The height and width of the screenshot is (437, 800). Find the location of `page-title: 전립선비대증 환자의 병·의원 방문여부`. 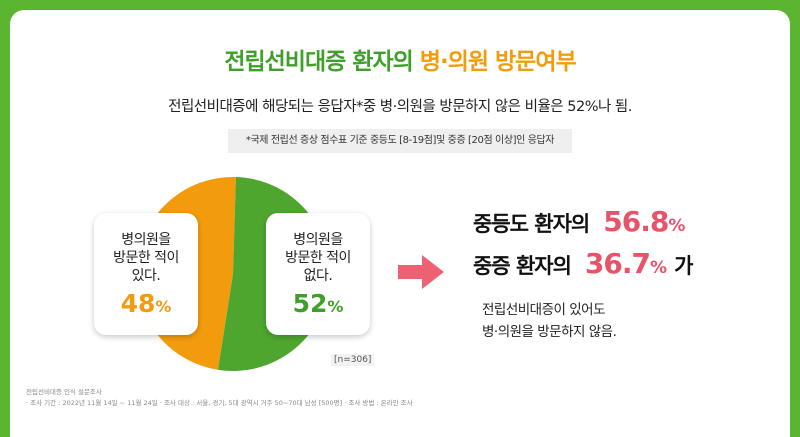

page-title: 전립선비대증 환자의 병·의원 방문여부 is located at coordinates (400, 59).